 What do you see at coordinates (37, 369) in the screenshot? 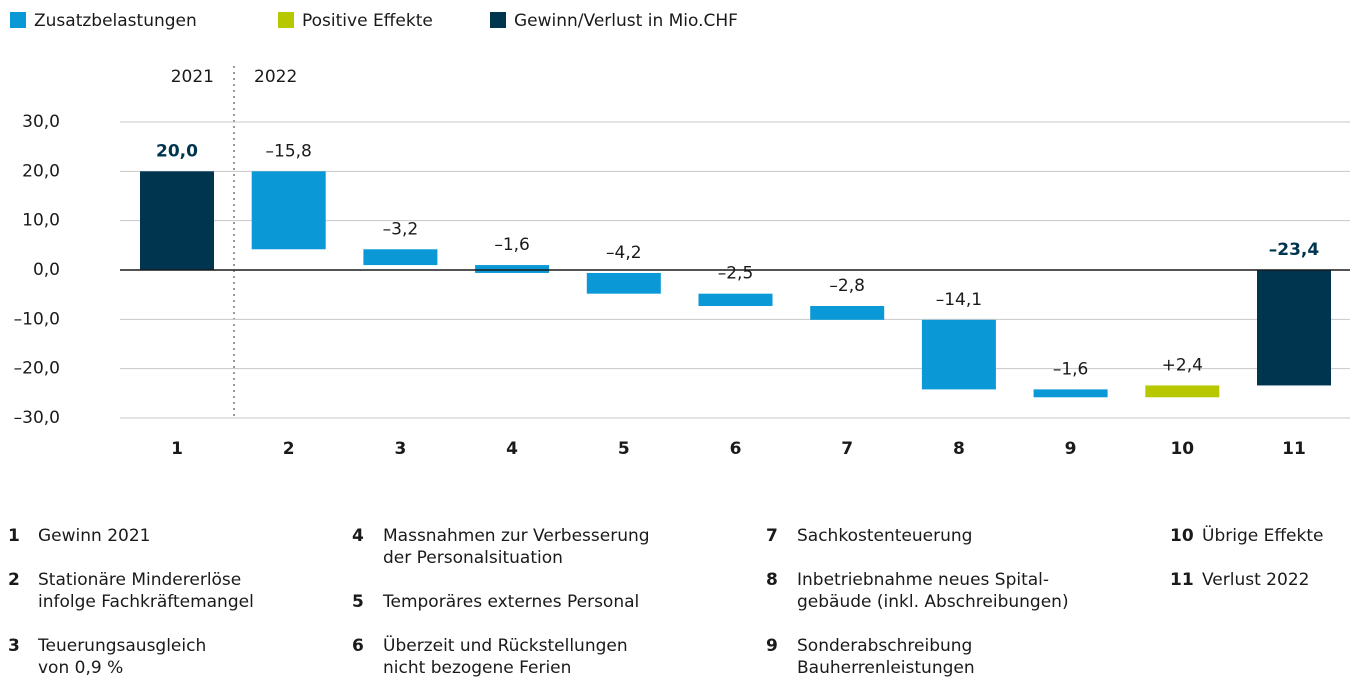
I see `y-tick-label: –20,0` at bounding box center [37, 369].